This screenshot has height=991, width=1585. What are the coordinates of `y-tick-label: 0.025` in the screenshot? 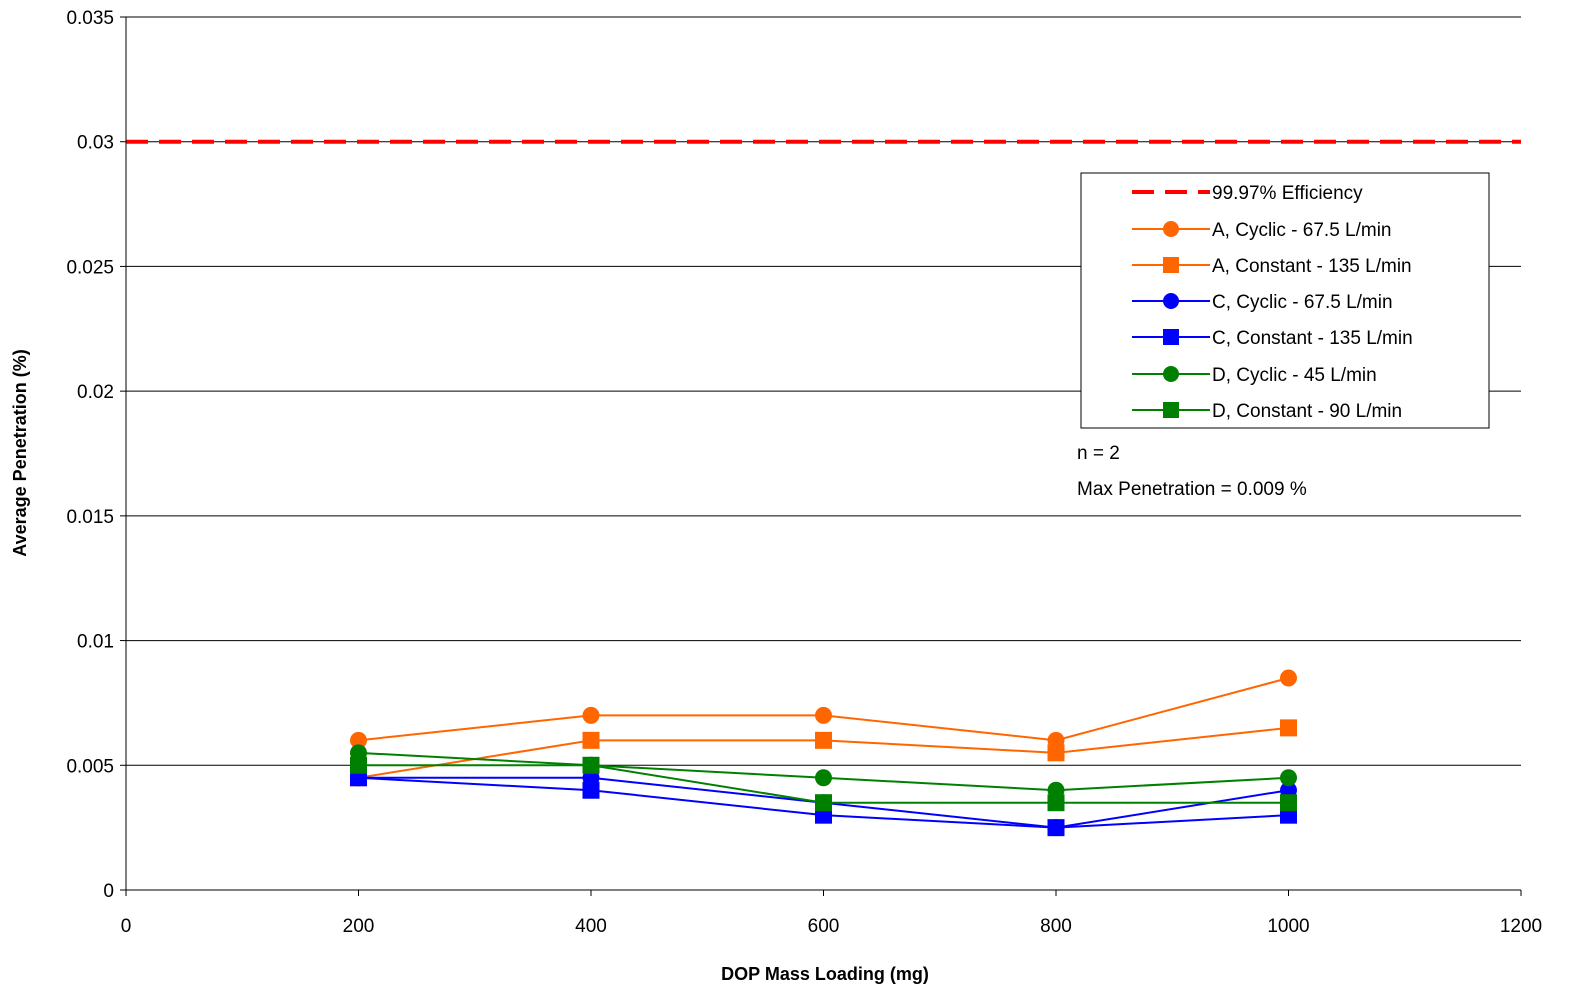 It's located at (90, 267).